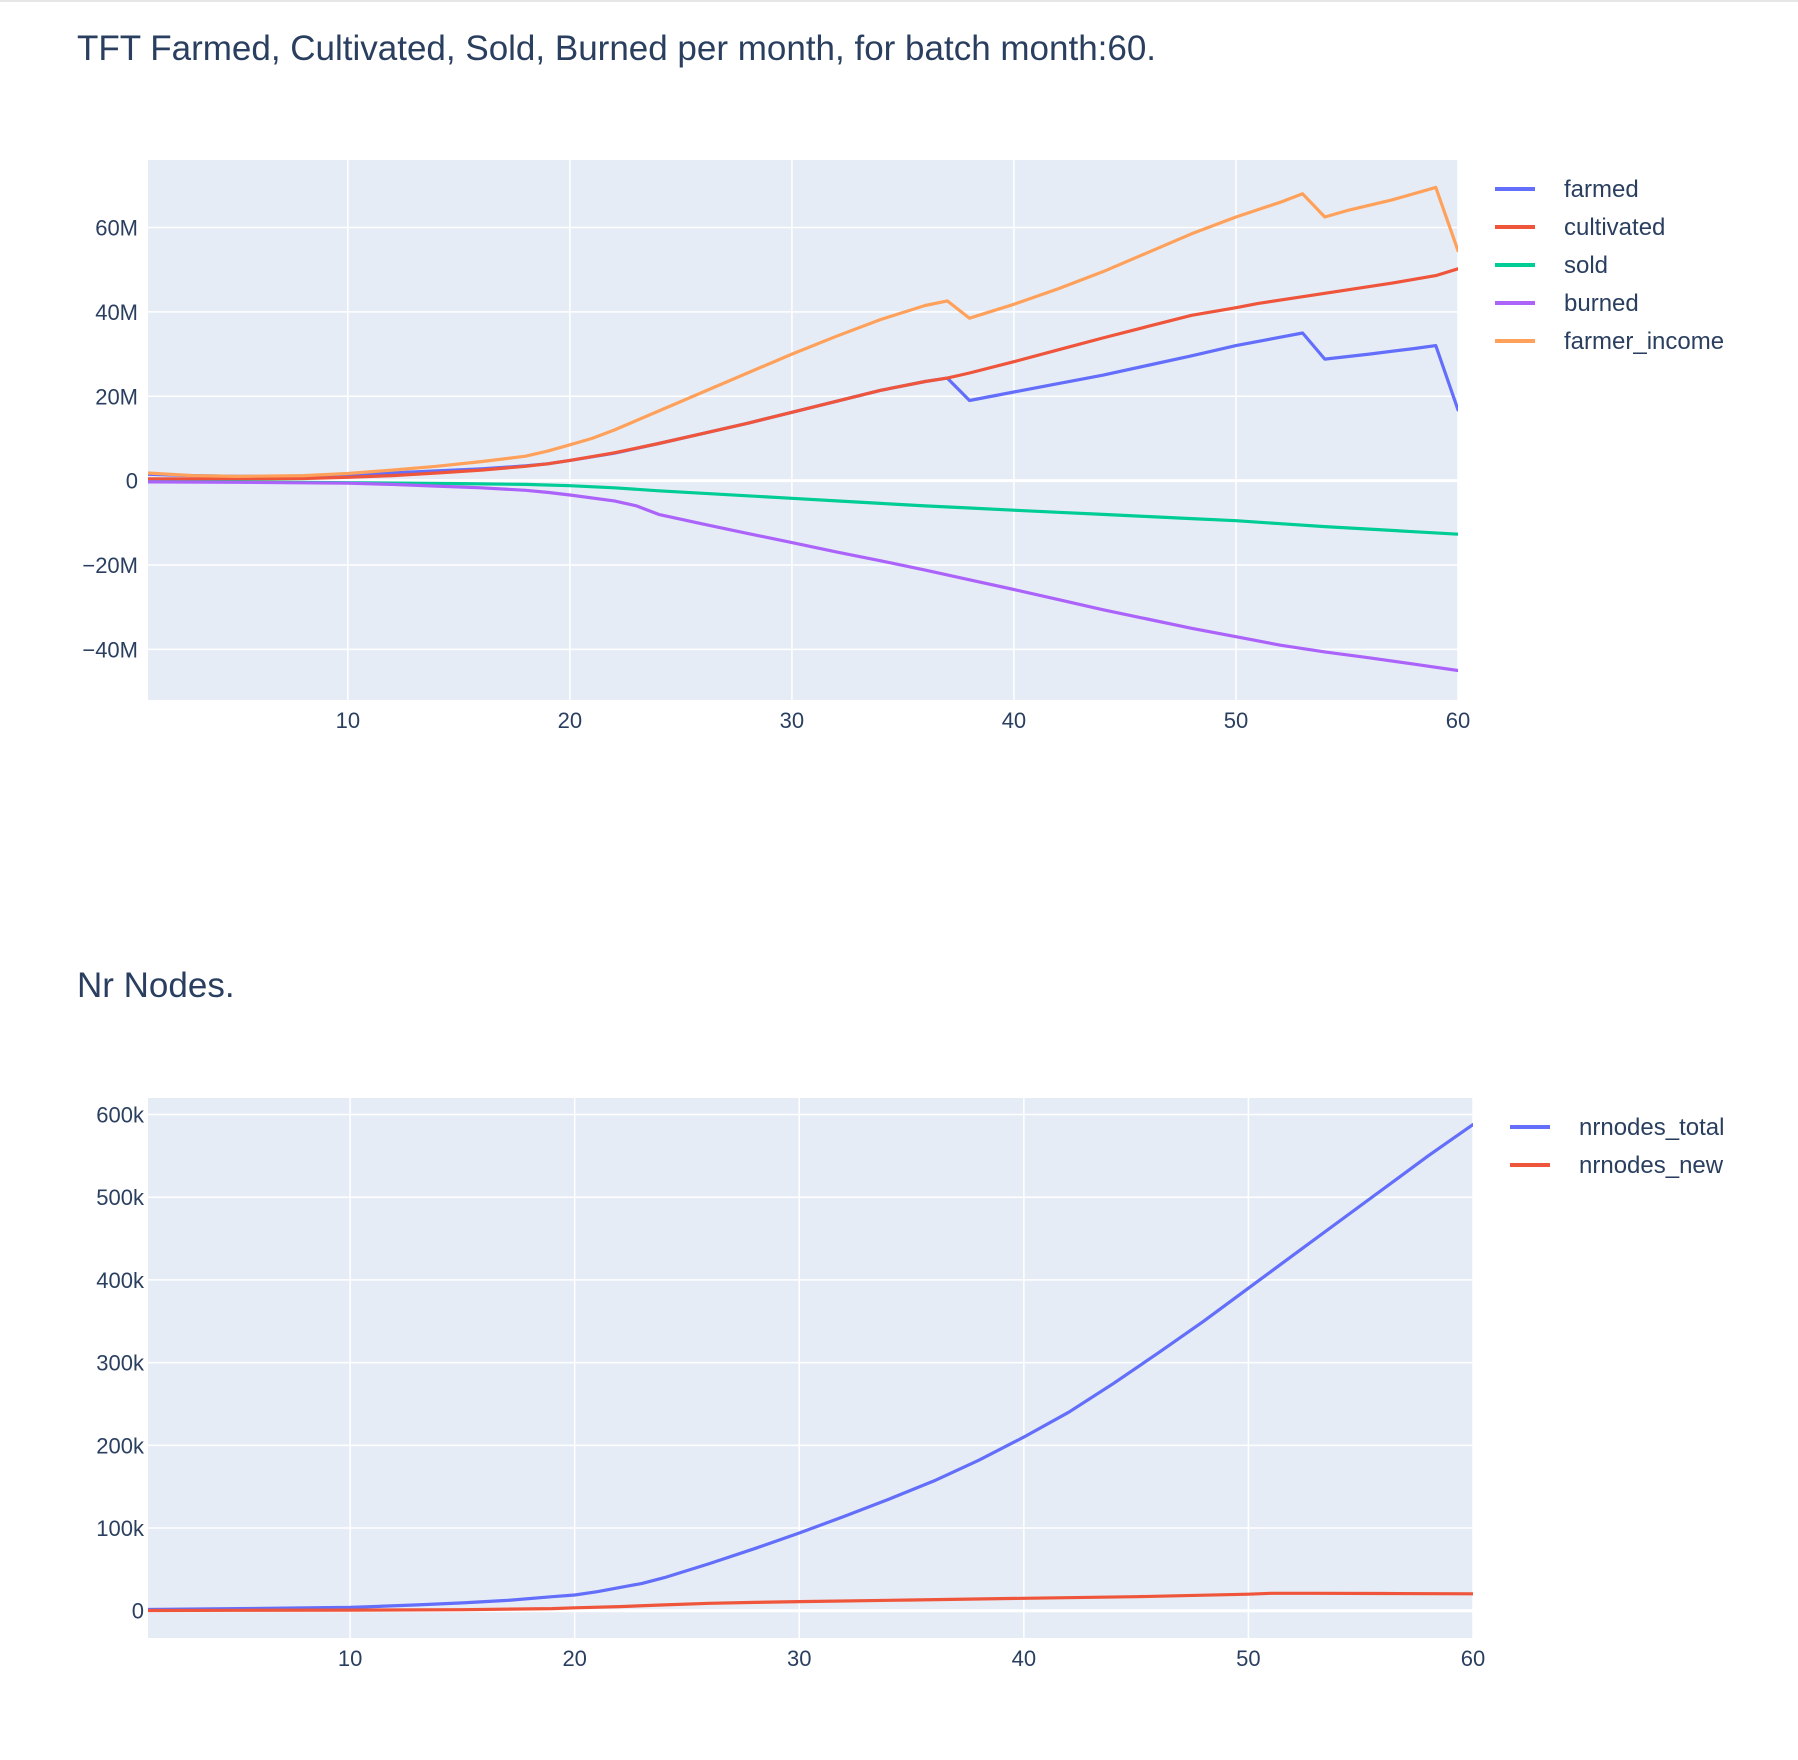  I want to click on series-line-burned, so click(803, 576).